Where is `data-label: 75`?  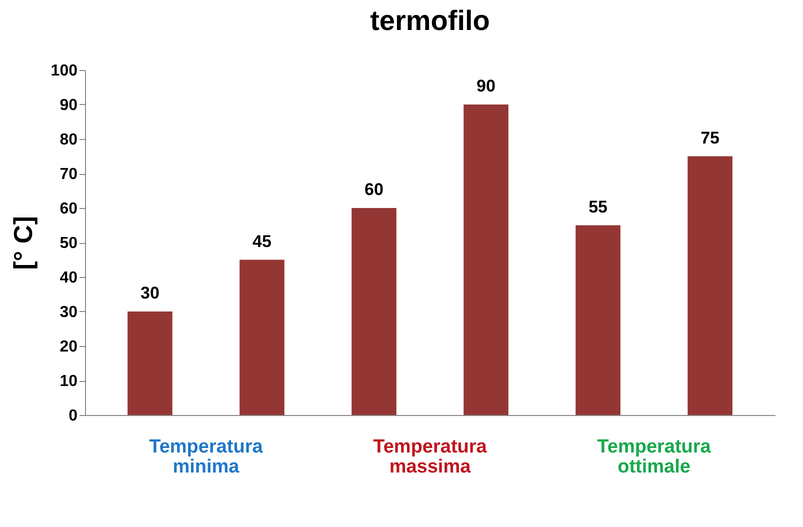 data-label: 75 is located at coordinates (710, 138).